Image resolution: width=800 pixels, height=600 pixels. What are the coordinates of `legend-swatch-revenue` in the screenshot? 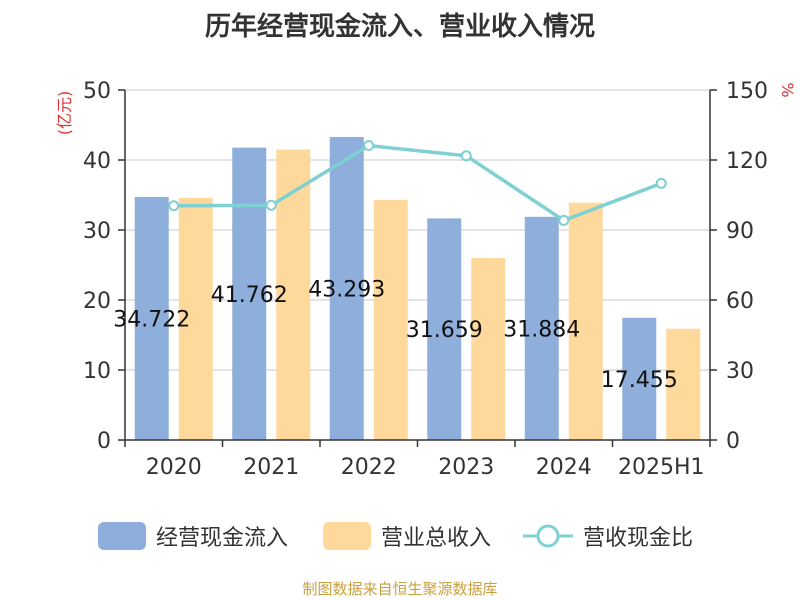 It's located at (347, 536).